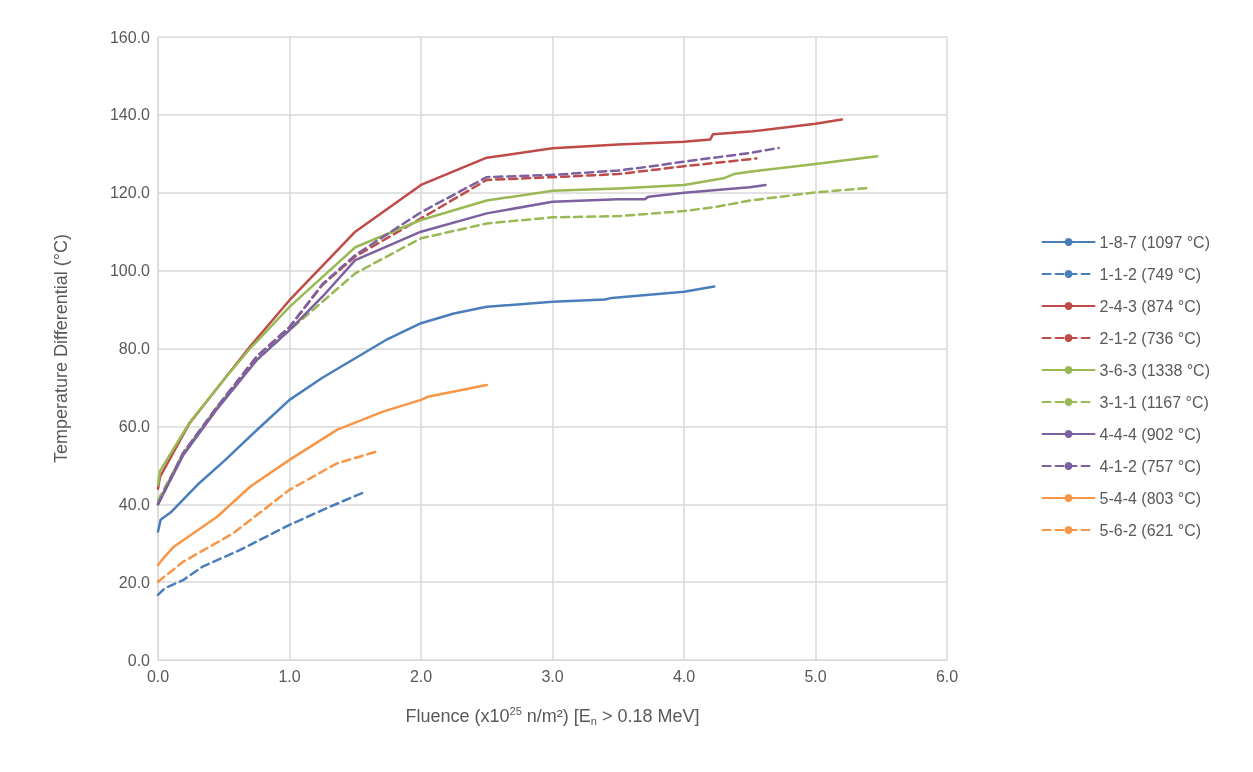  I want to click on y-tick-label: 140.0, so click(130, 115).